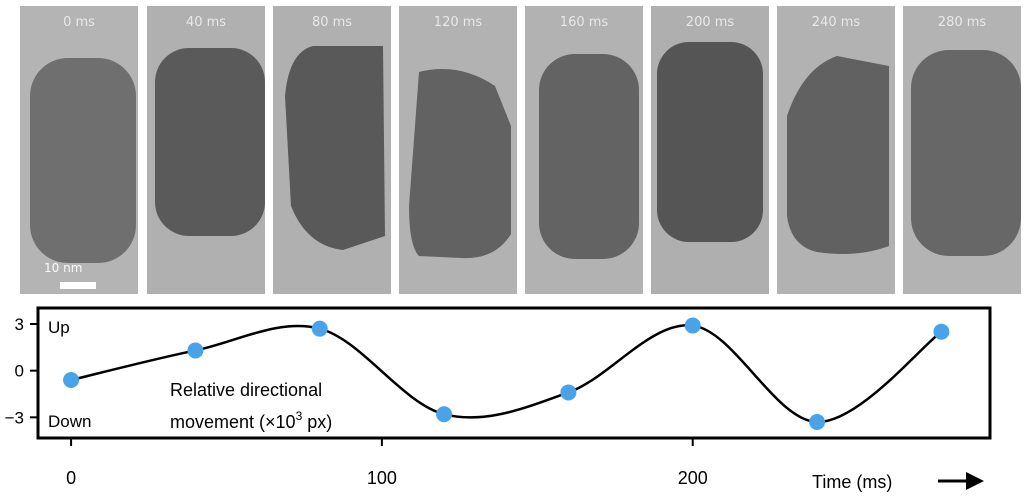 This screenshot has height=496, width=1024. I want to click on x-axis-label: Time (ms), so click(852, 482).